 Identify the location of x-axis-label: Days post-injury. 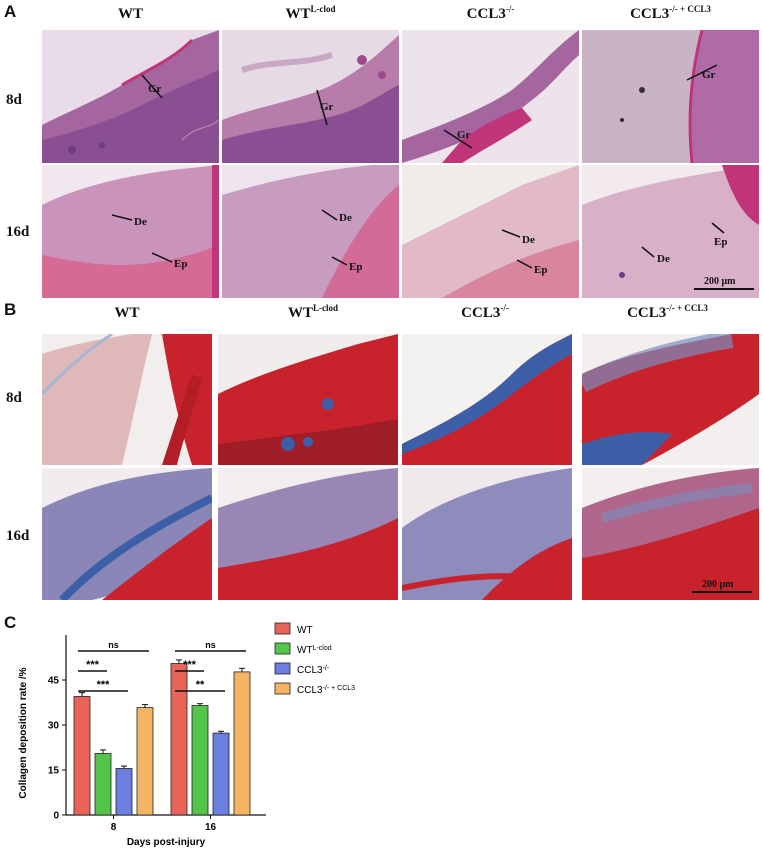
(166, 842).